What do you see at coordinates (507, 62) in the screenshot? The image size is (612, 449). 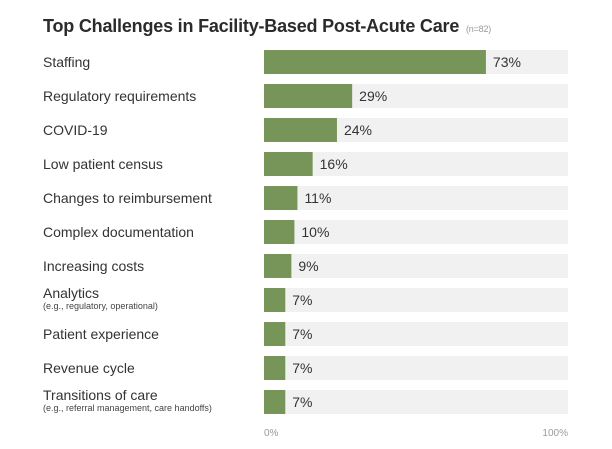 I see `value-label: 73%` at bounding box center [507, 62].